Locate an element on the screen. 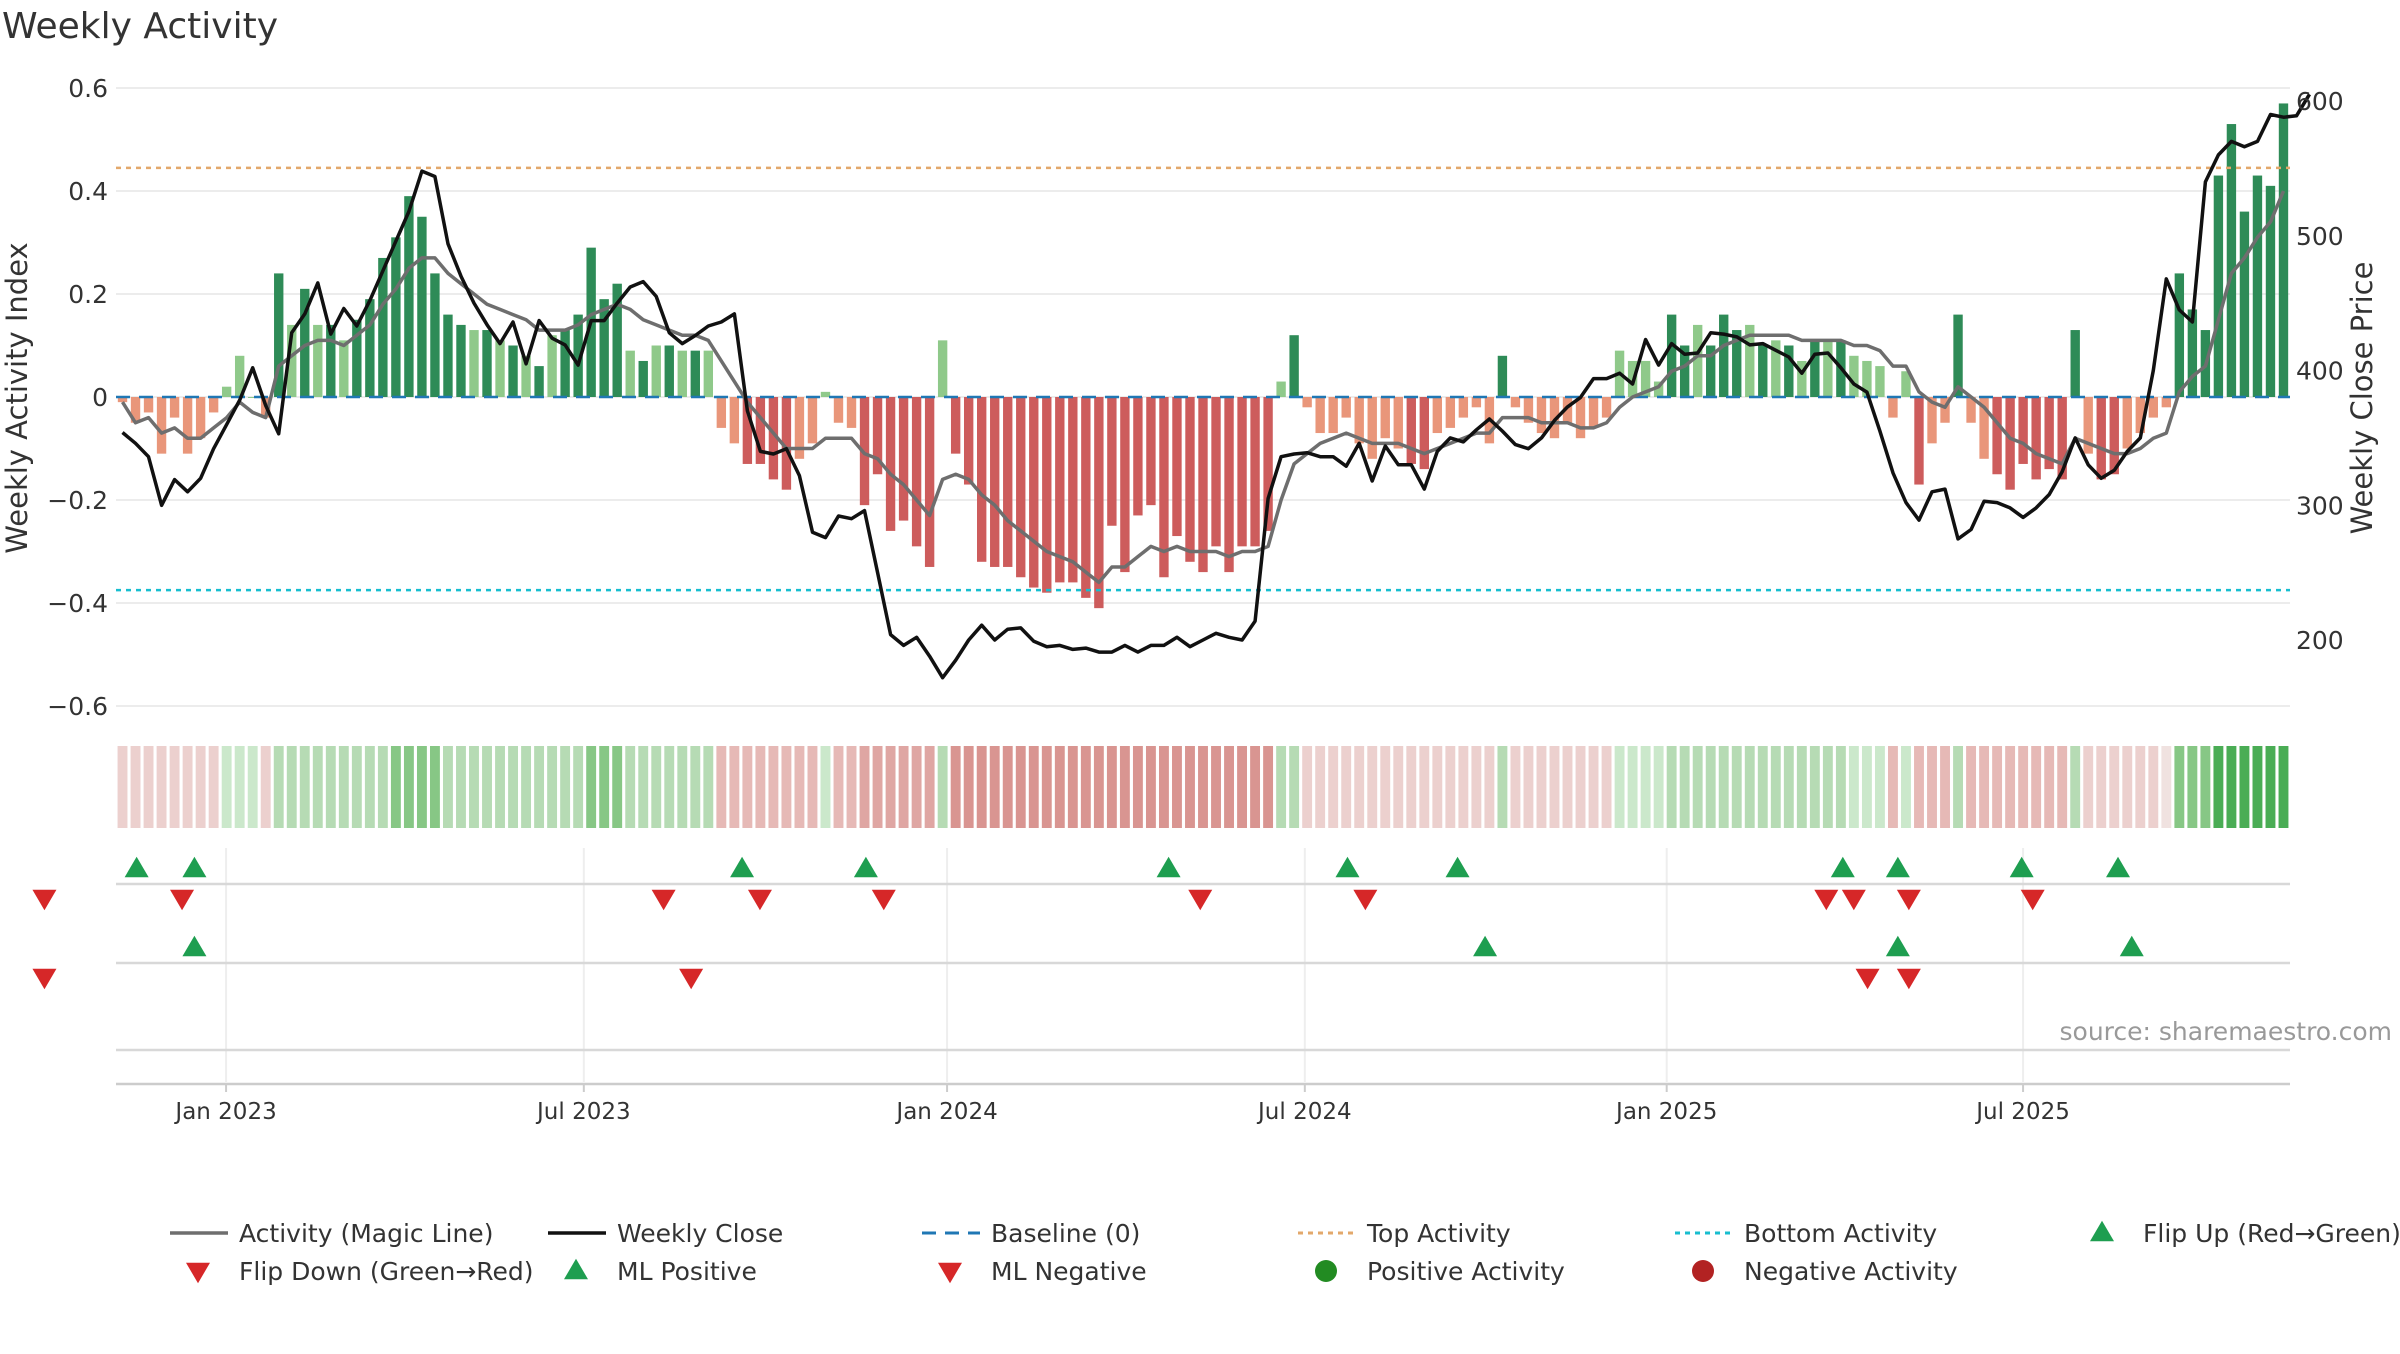 The width and height of the screenshot is (2400, 1354). y-tick-label-right: 200 is located at coordinates (2320, 640).